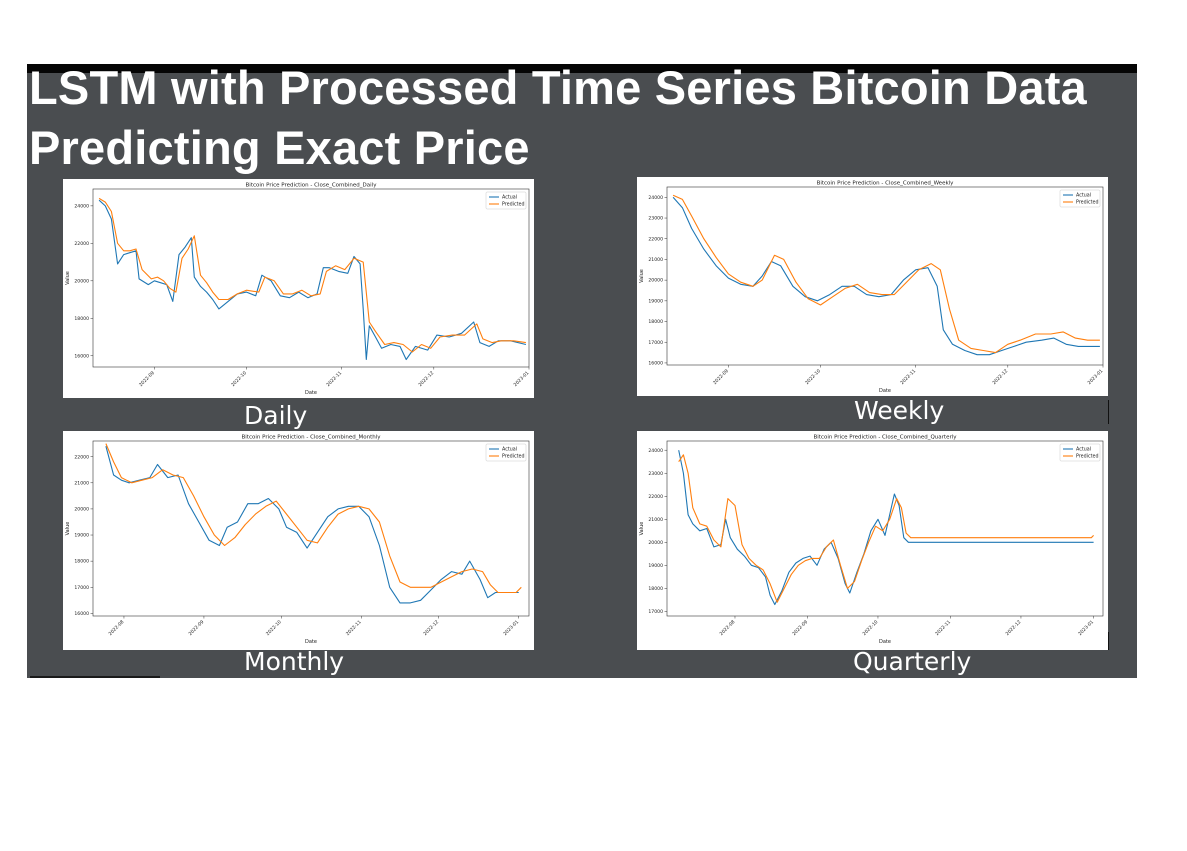 Image resolution: width=1187 pixels, height=851 pixels. What do you see at coordinates (279, 147) in the screenshot?
I see `slide-title-line-2: Predicting Exact Price` at bounding box center [279, 147].